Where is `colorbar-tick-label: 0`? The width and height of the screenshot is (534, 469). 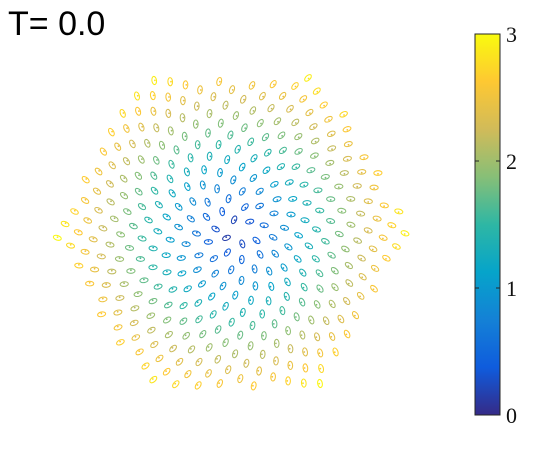
colorbar-tick-label: 0 is located at coordinates (511, 415).